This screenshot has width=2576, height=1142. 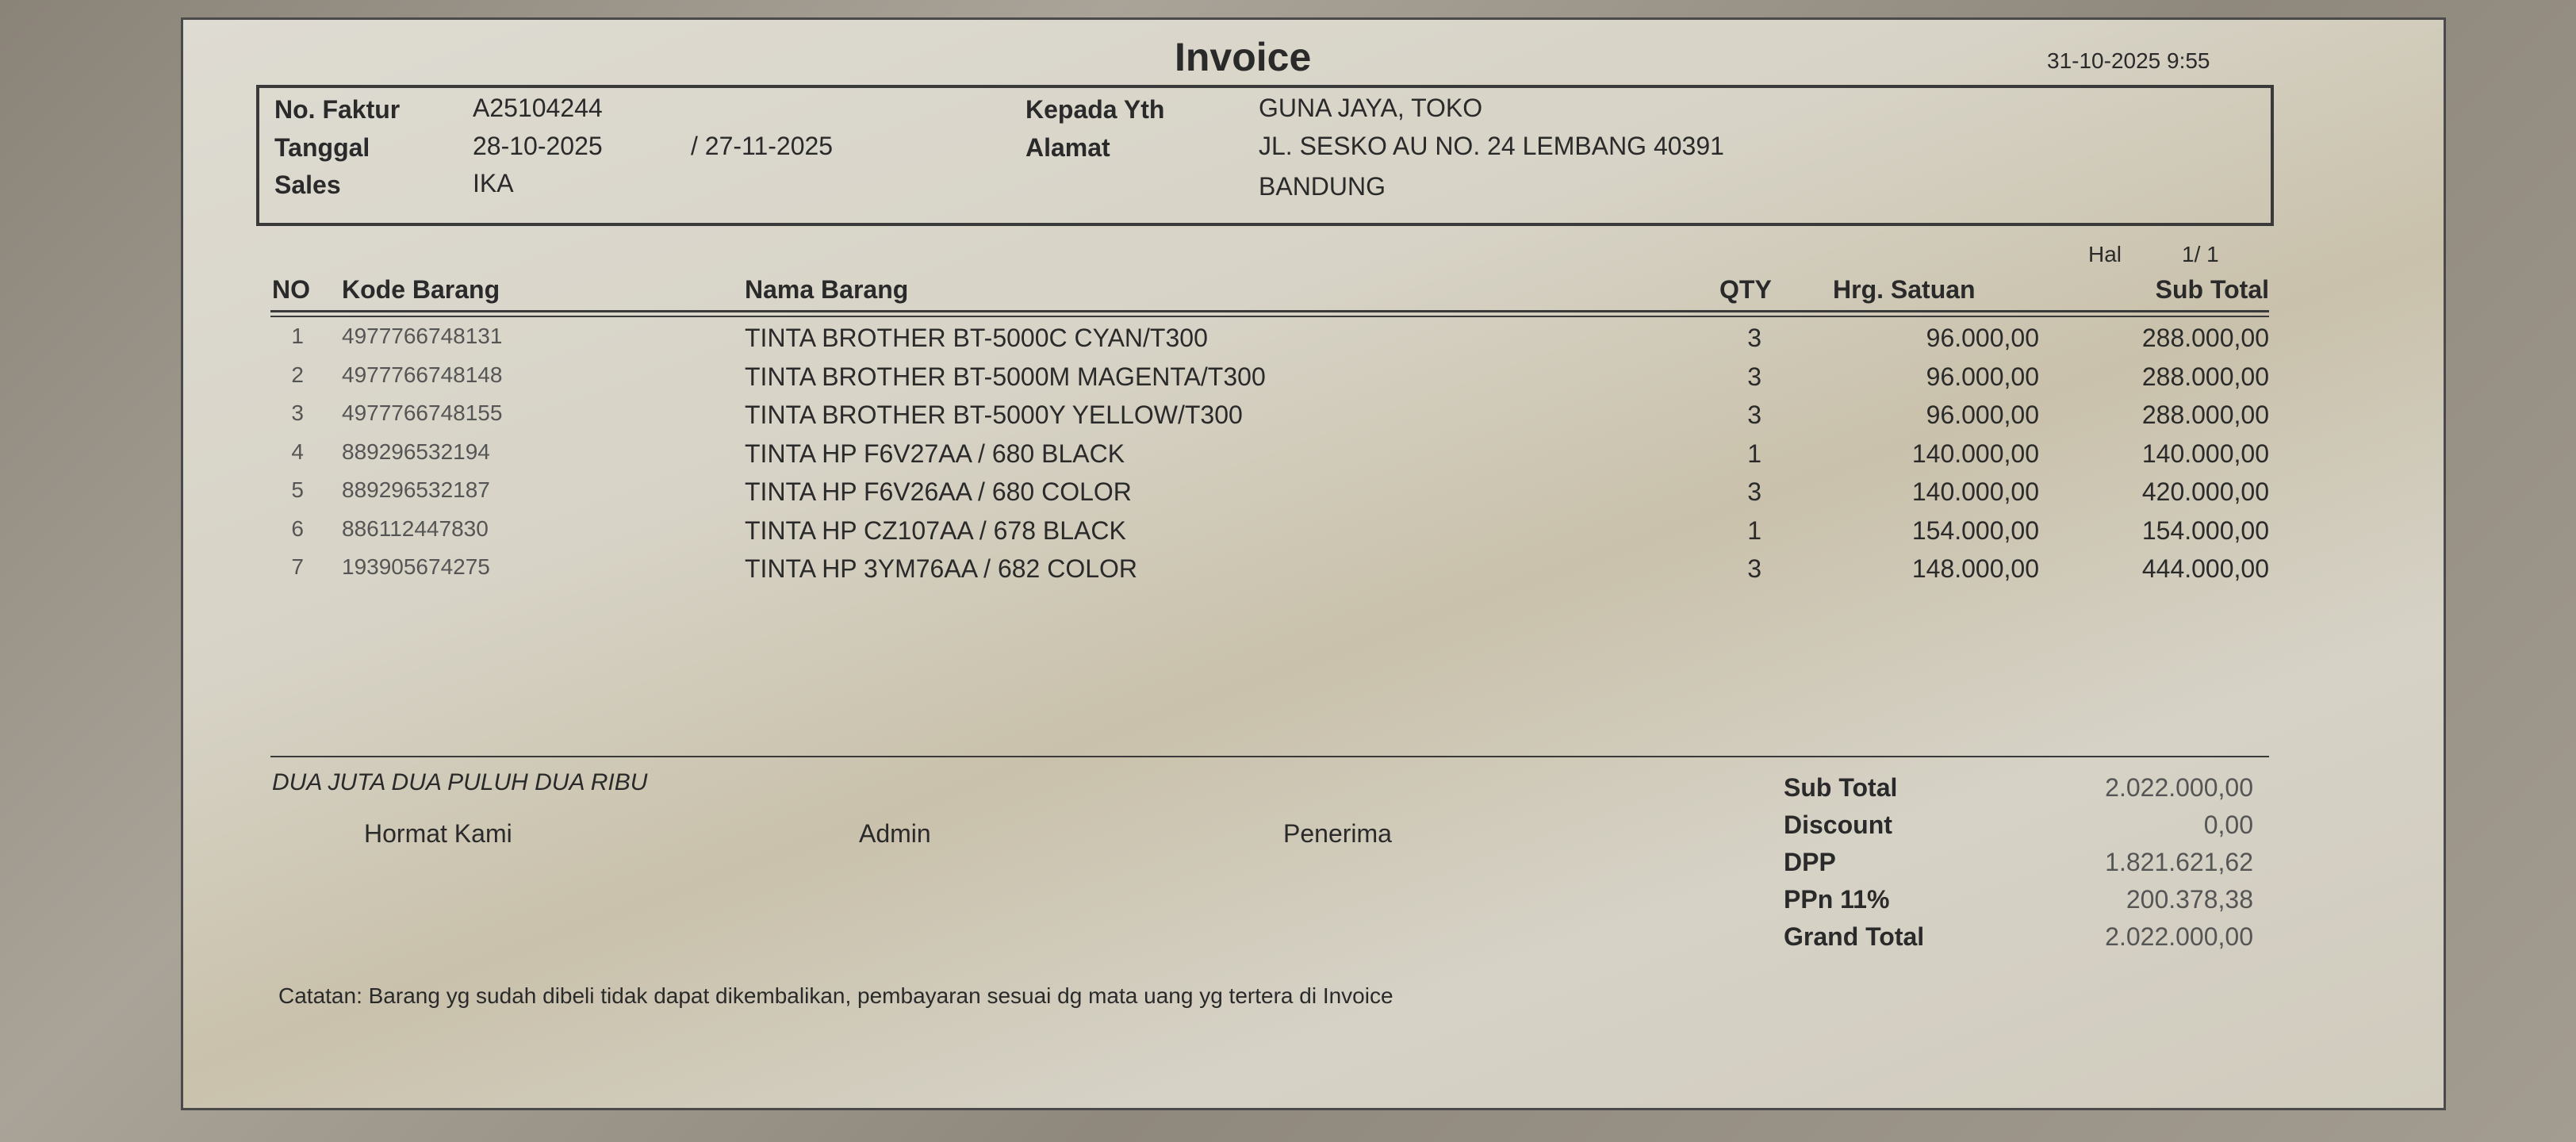 I want to click on tanggal-label: Tanggal, so click(x=322, y=147).